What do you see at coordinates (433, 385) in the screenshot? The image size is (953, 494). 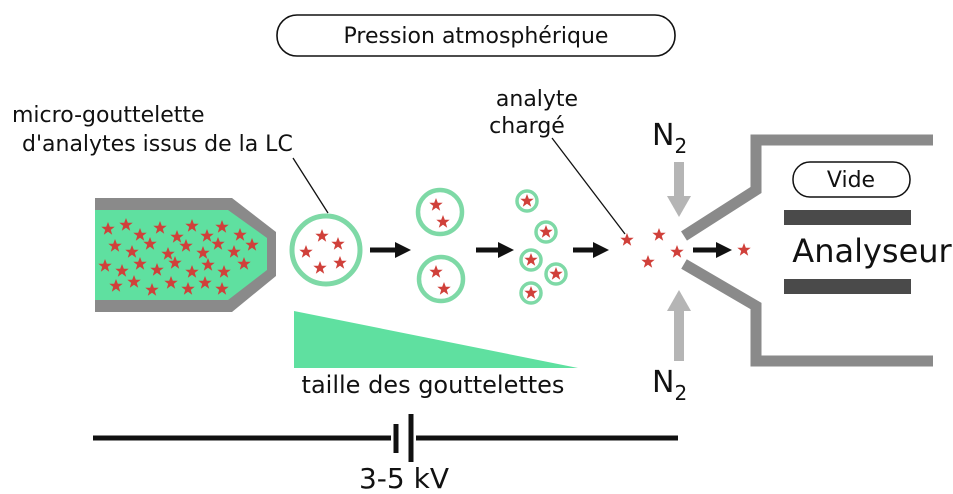 I see `droplet-size-label: taille des gouttelettes` at bounding box center [433, 385].